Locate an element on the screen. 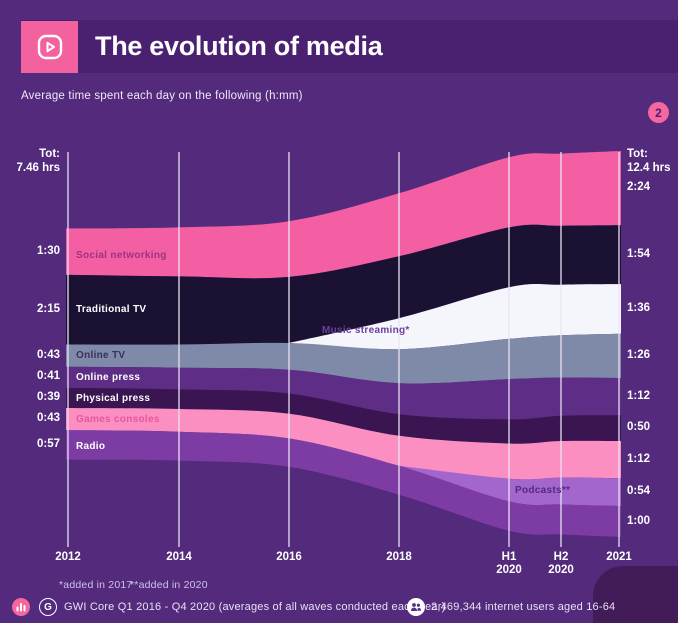 The image size is (678, 623). bar-chart-glyph is located at coordinates (21, 607).